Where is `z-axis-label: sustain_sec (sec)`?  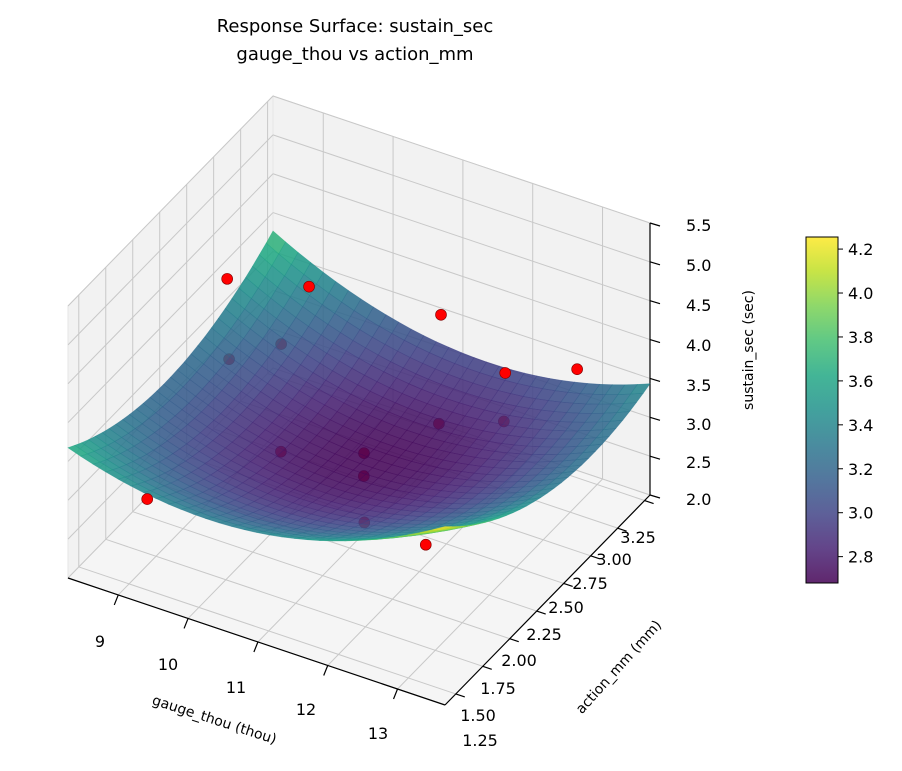 z-axis-label: sustain_sec (sec) is located at coordinates (749, 350).